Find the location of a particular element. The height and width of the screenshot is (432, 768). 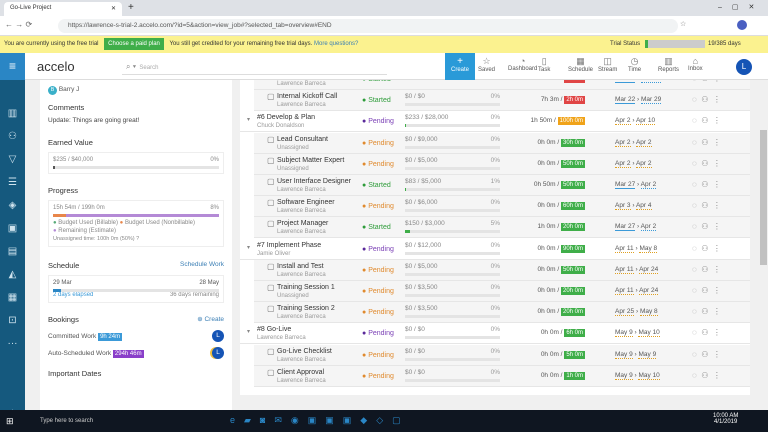

more-icon: ··· is located at coordinates (12, 343).